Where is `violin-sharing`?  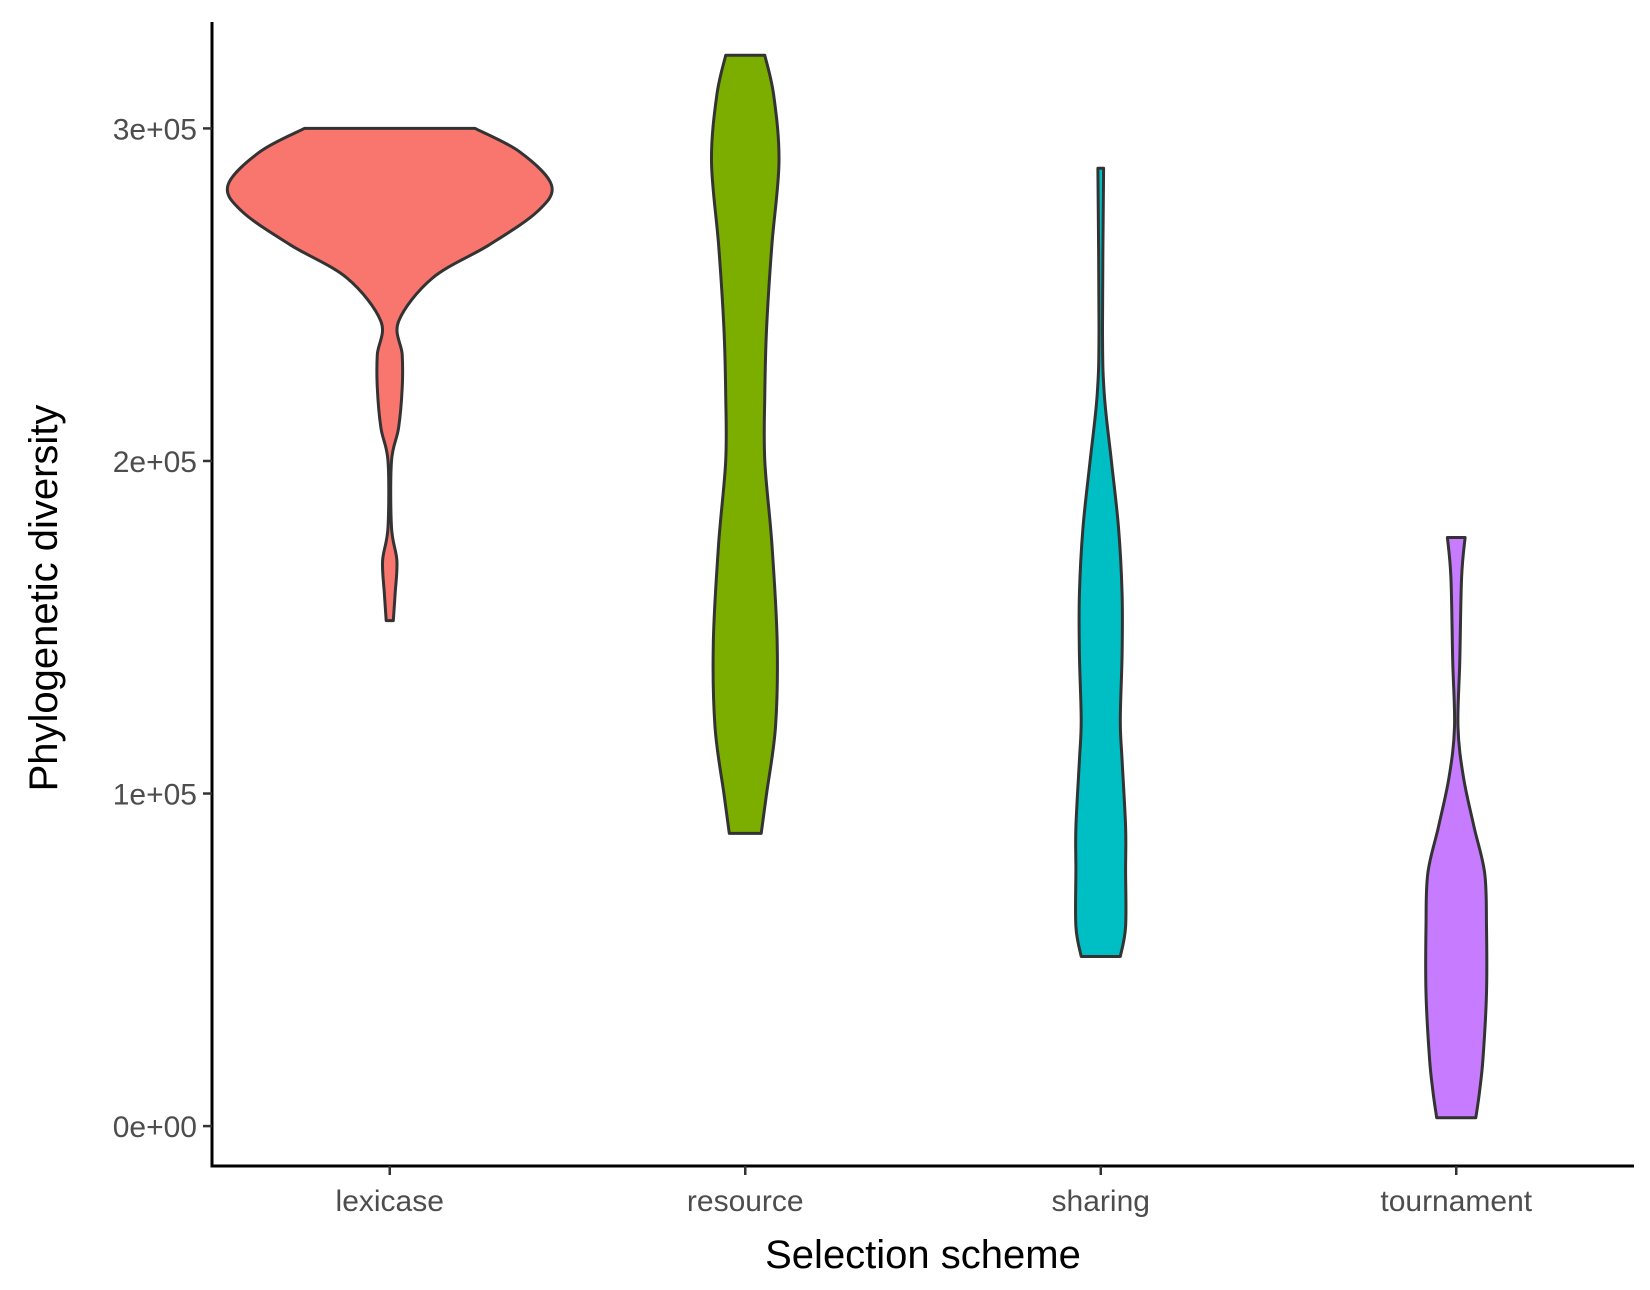
violin-sharing is located at coordinates (1101, 562).